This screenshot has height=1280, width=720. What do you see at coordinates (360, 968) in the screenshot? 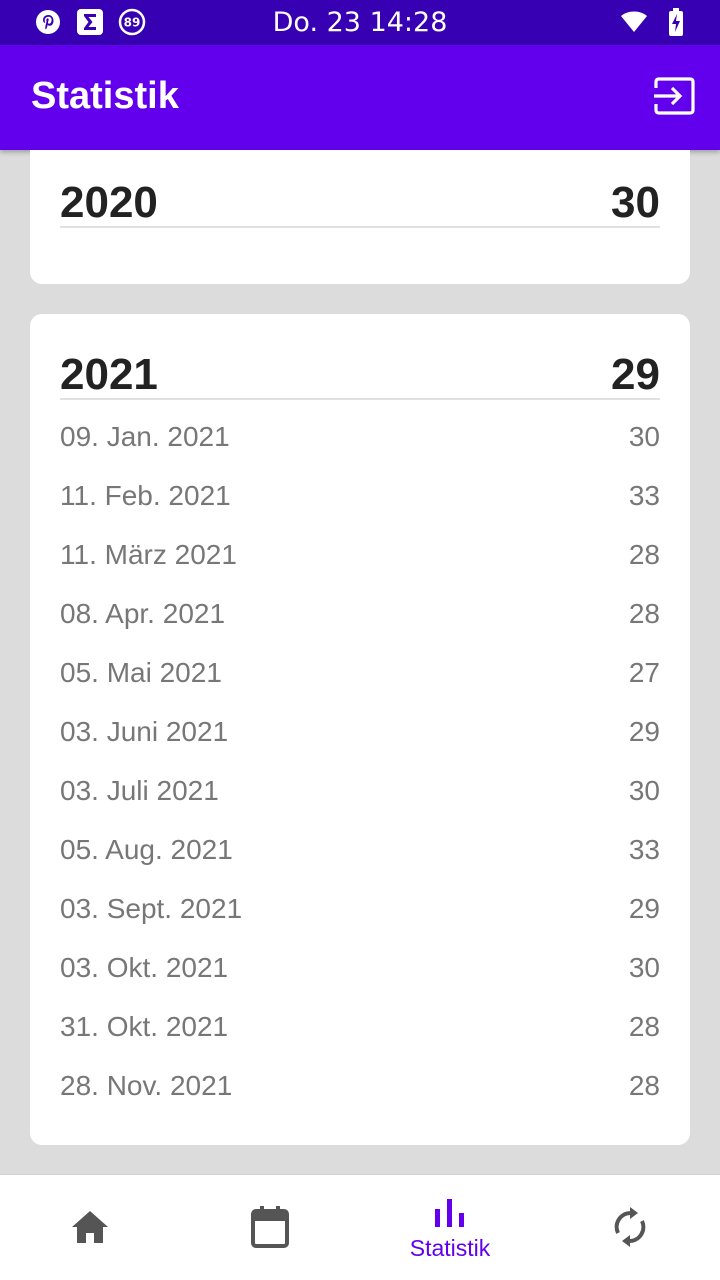
I see `list-item: 03. Okt. 2021 30` at bounding box center [360, 968].